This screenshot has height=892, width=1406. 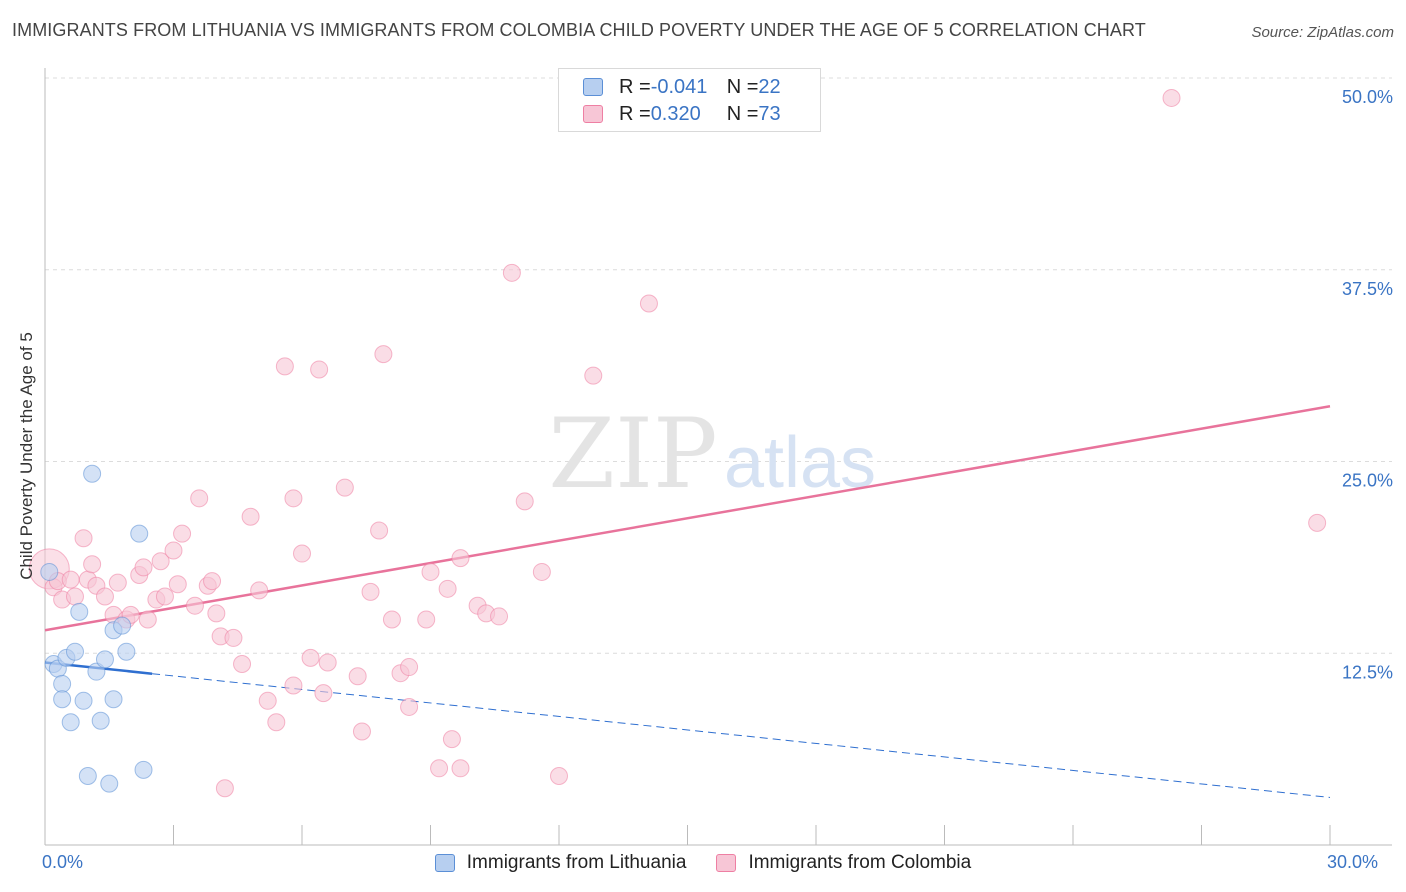 What do you see at coordinates (679, 86) in the screenshot?
I see `r-value-lithuania: -0.041` at bounding box center [679, 86].